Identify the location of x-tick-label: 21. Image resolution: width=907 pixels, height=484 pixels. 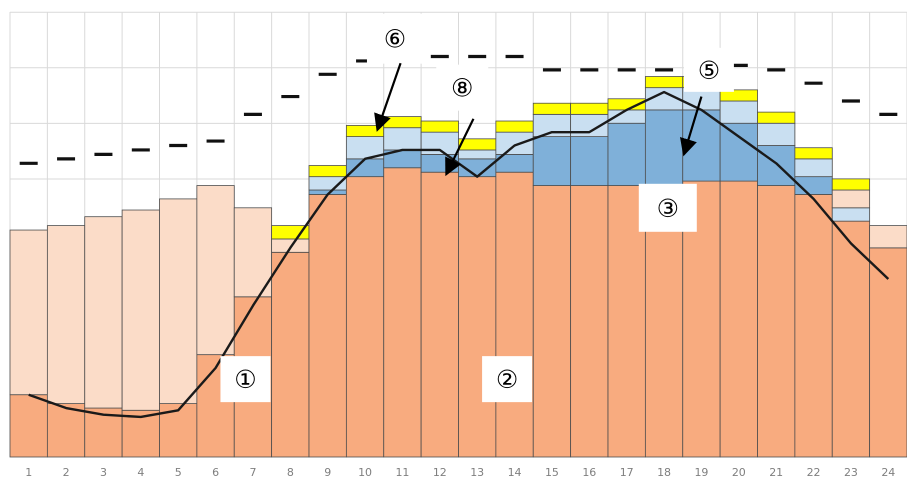
(776, 472).